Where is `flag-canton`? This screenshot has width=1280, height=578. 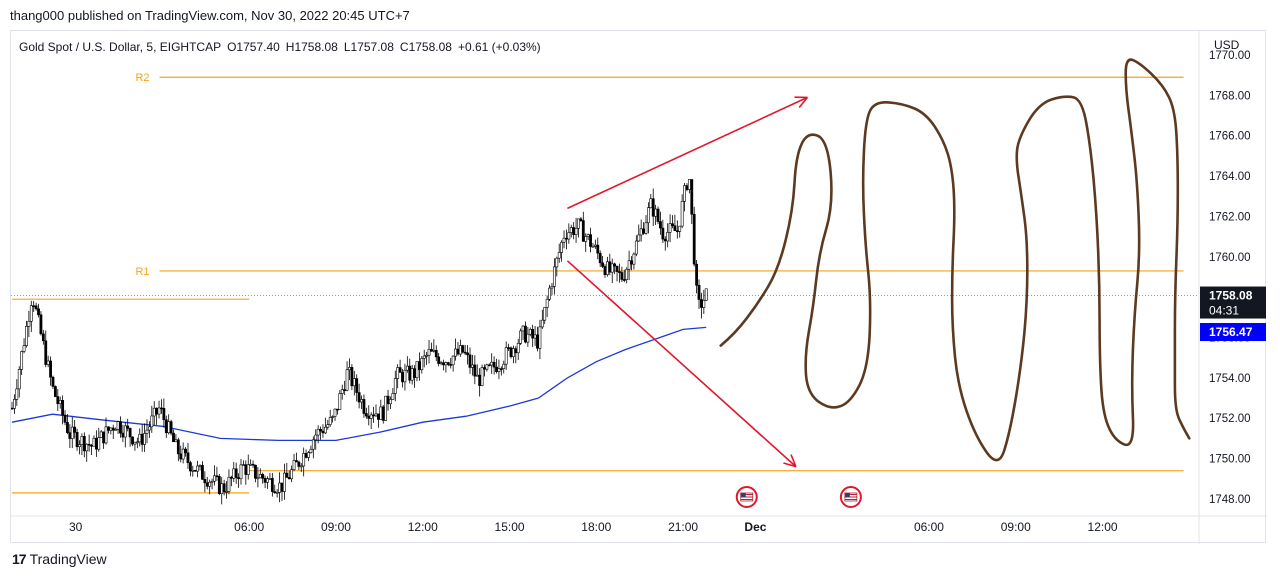
flag-canton is located at coordinates (743, 495).